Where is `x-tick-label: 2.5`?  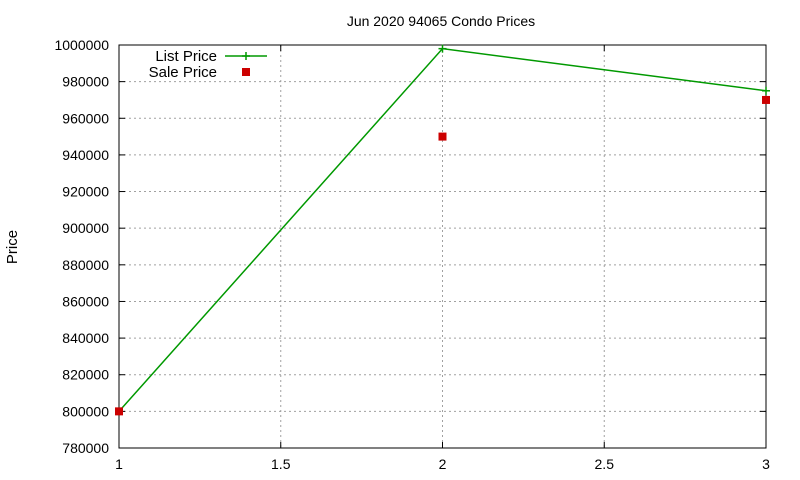
x-tick-label: 2.5 is located at coordinates (605, 464).